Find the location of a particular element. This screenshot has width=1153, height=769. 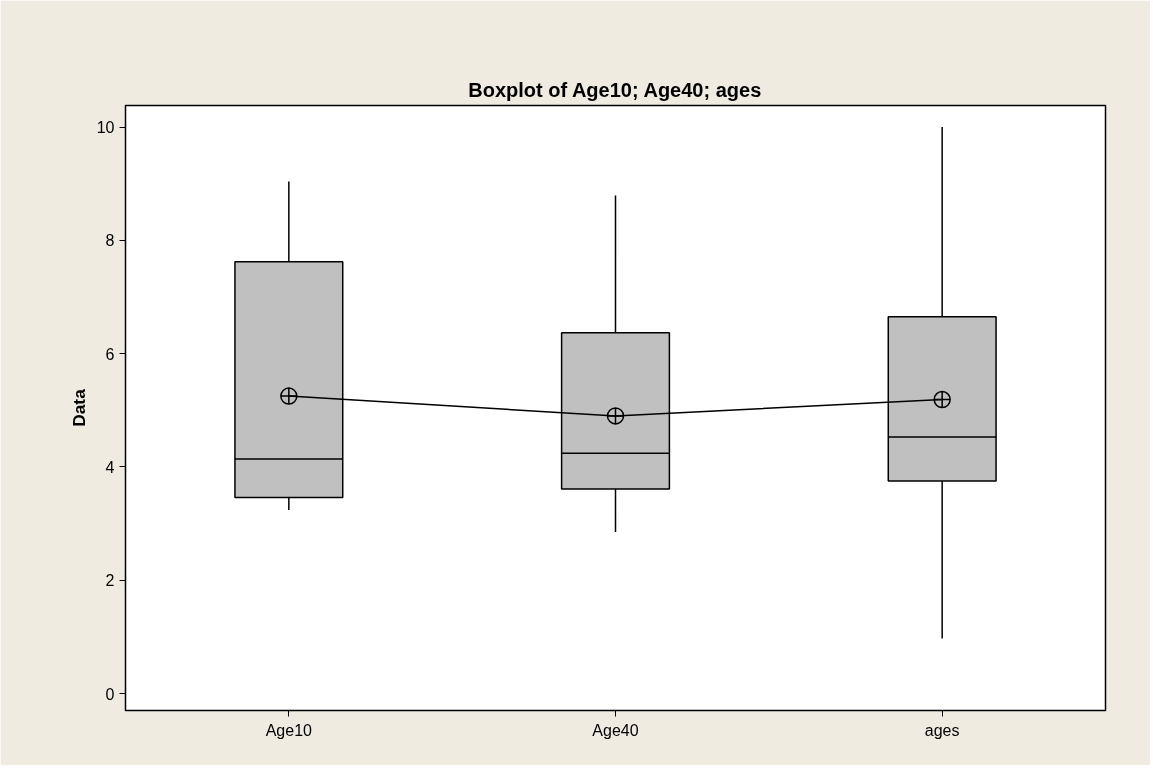

y-tick-label: 2 is located at coordinates (110, 581).